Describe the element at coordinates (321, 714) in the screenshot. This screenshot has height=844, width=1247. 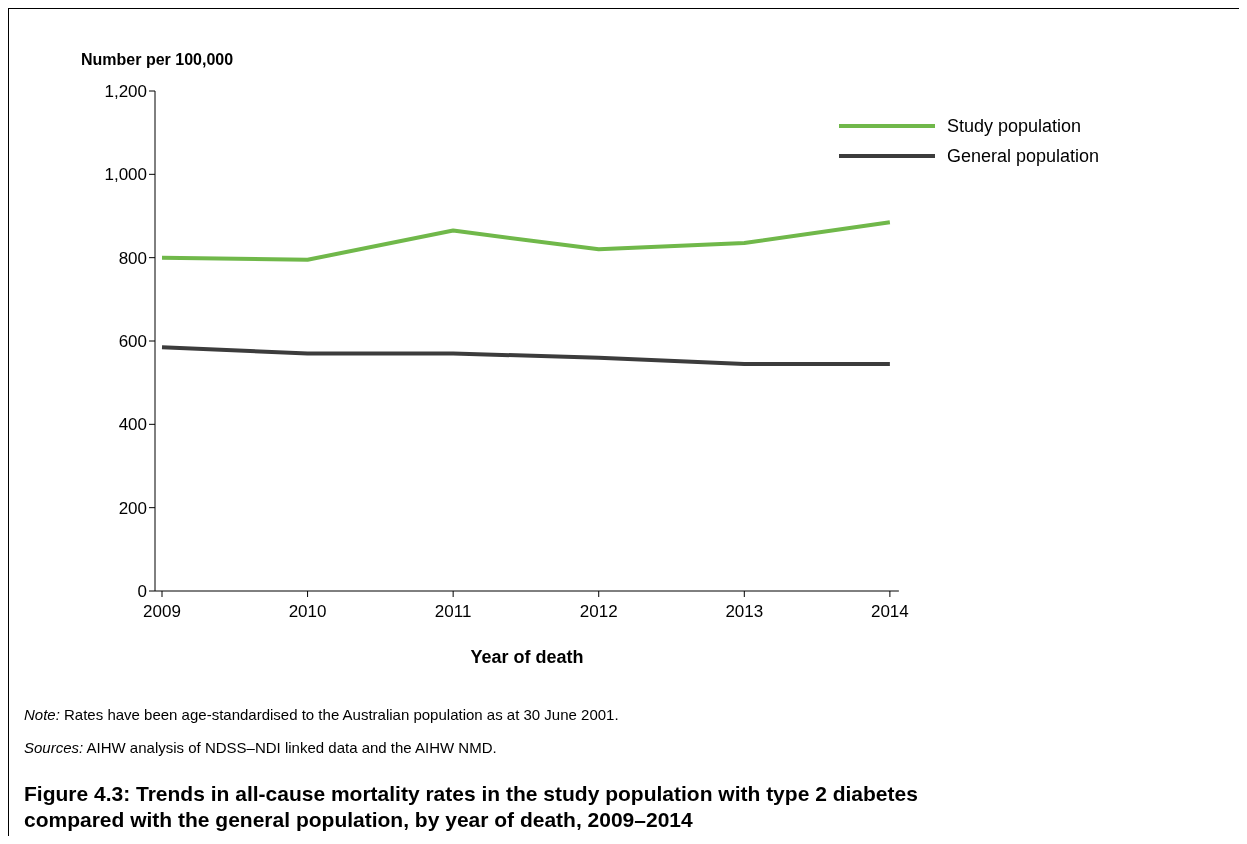
I see `text: Note: Rates have been age-standardised to the Australian population as at 30 June 2001.` at that location.